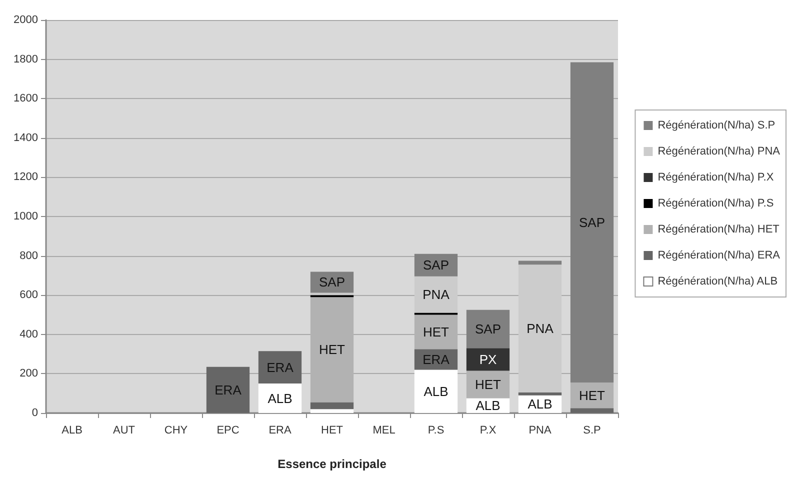 This screenshot has height=479, width=788. Describe the element at coordinates (717, 126) in the screenshot. I see `legend-label: Régénération(N/ha) S.P` at that location.